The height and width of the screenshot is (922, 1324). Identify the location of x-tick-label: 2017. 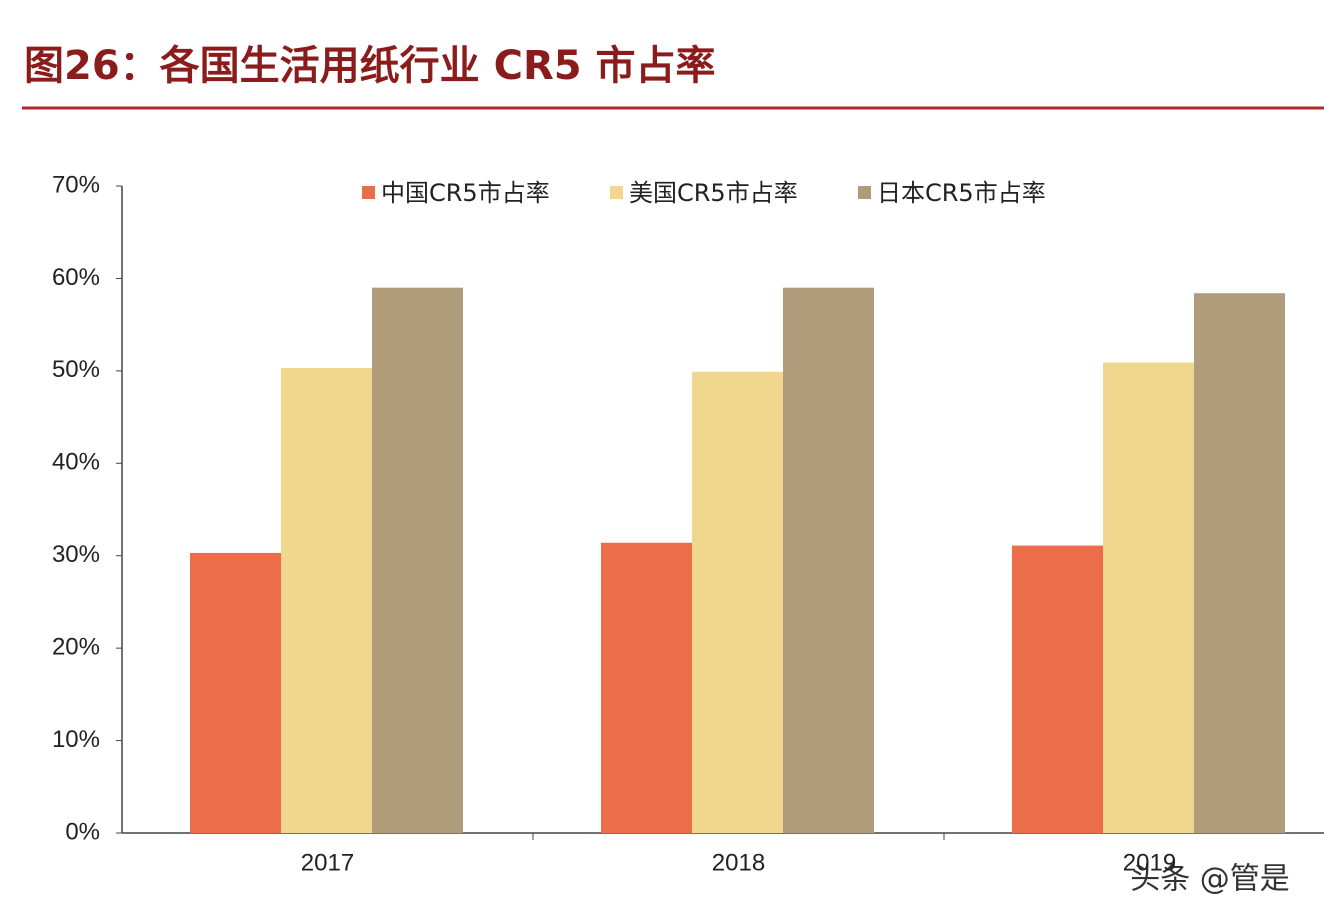
(327, 862).